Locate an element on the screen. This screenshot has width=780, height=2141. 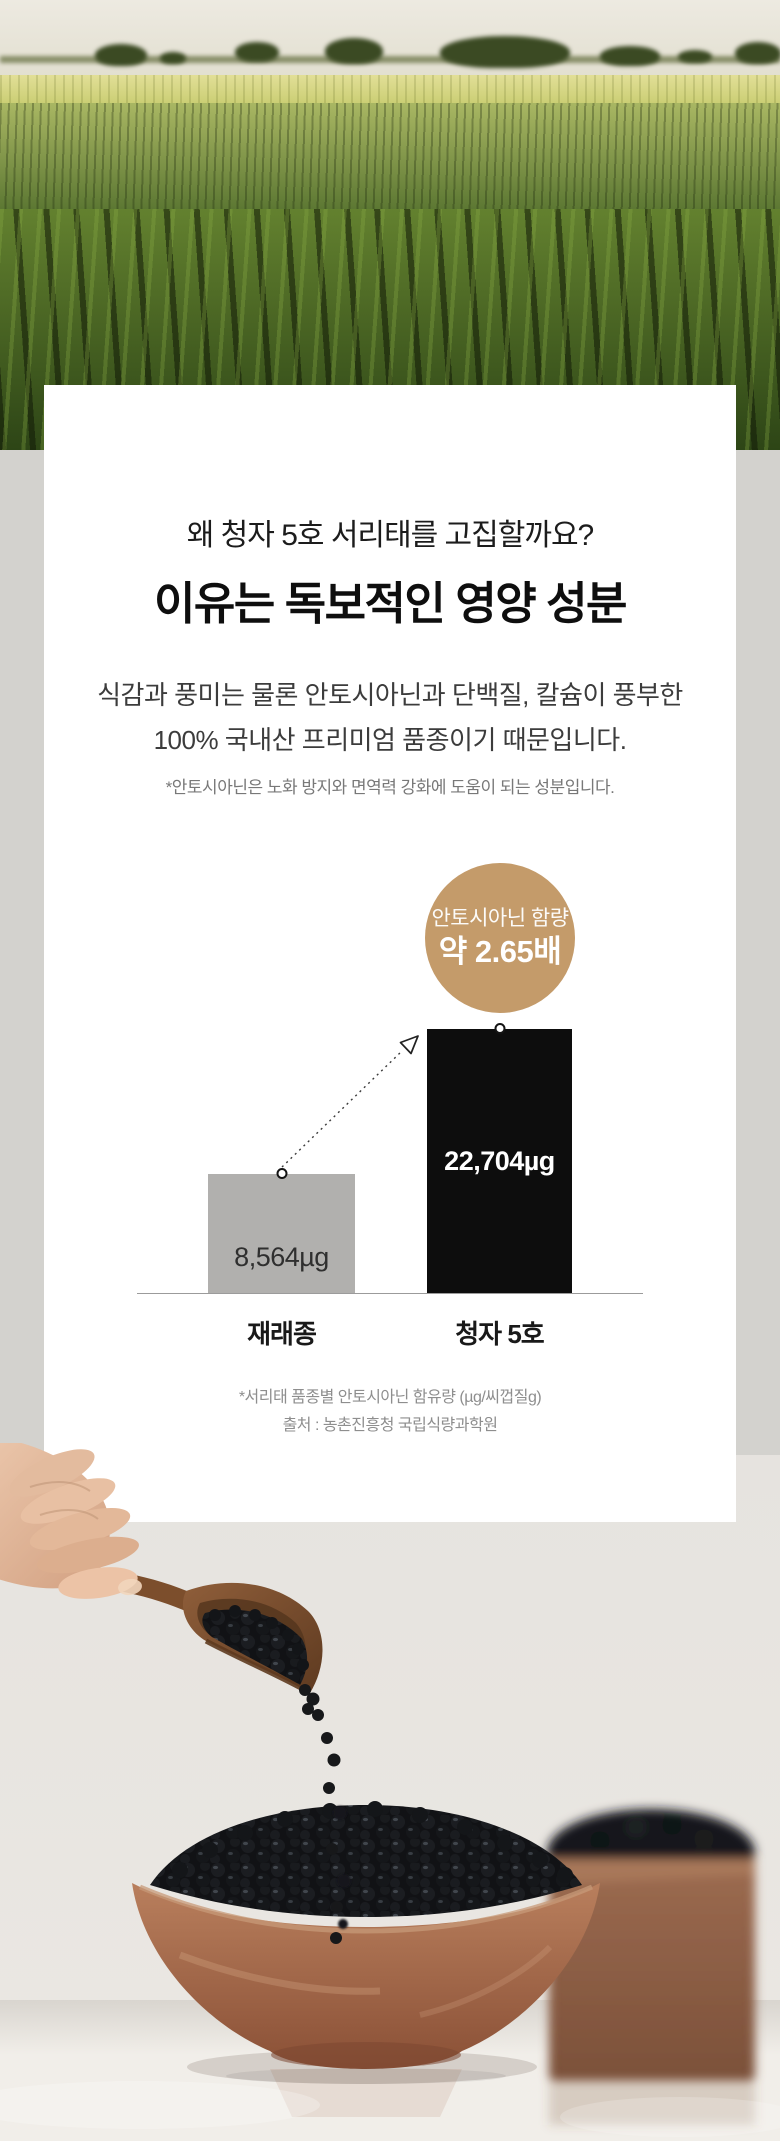
bar-value-label: 8,564µg is located at coordinates (281, 1257).